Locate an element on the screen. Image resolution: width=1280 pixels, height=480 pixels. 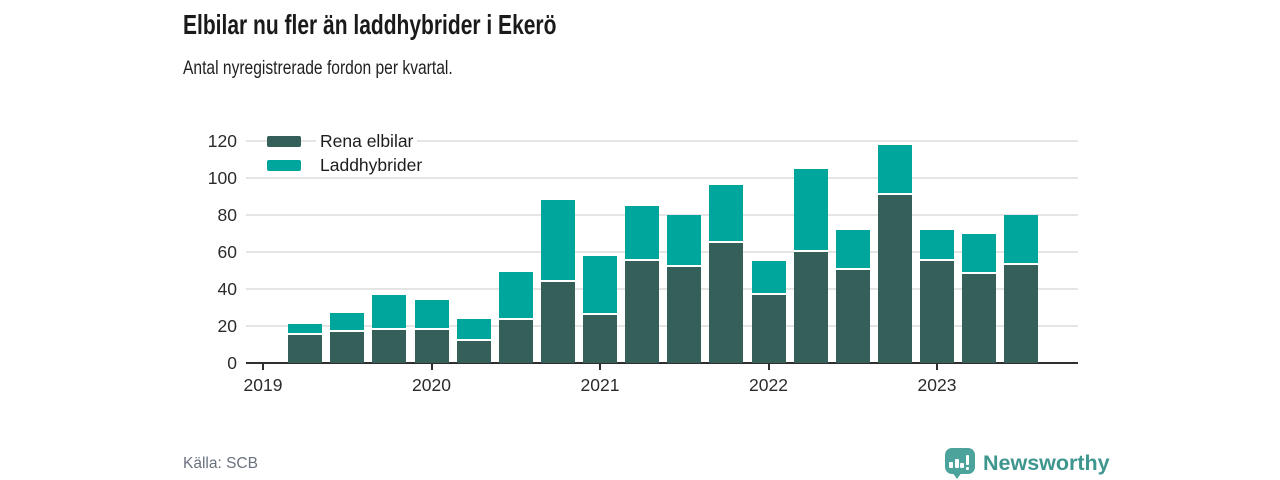
x-axis-label-2022: 2022 is located at coordinates (768, 385).